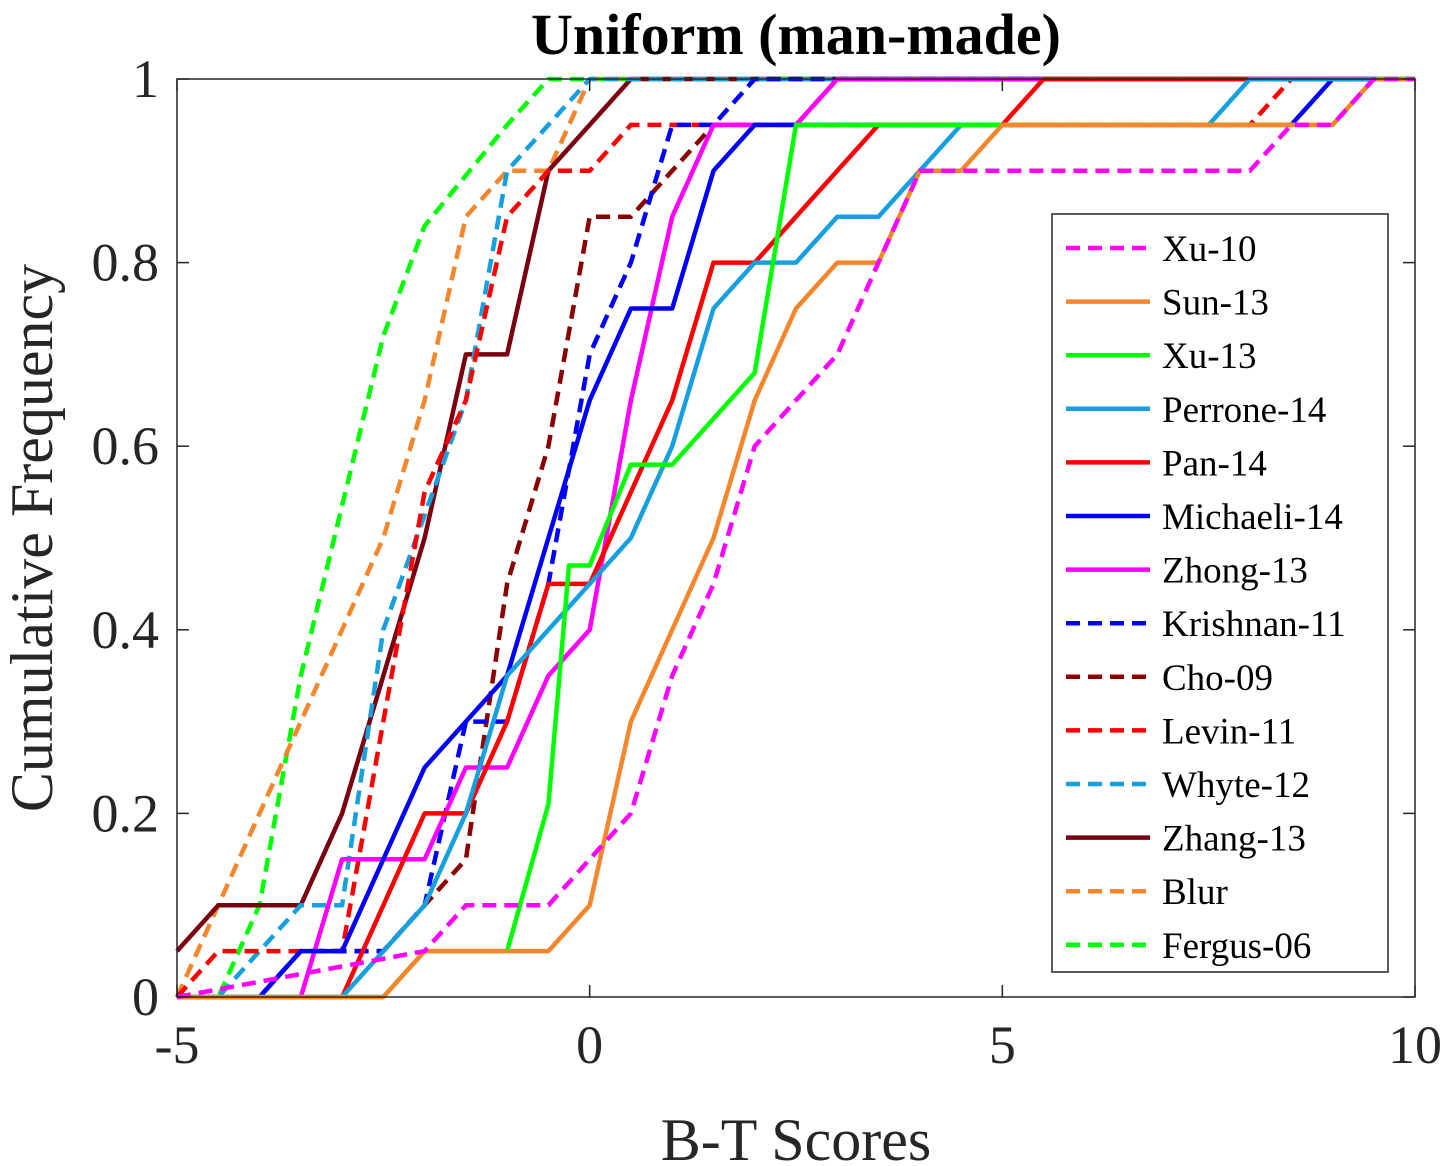 The image size is (1447, 1166). Describe the element at coordinates (1209, 249) in the screenshot. I see `legend-label: Xu-10` at that location.